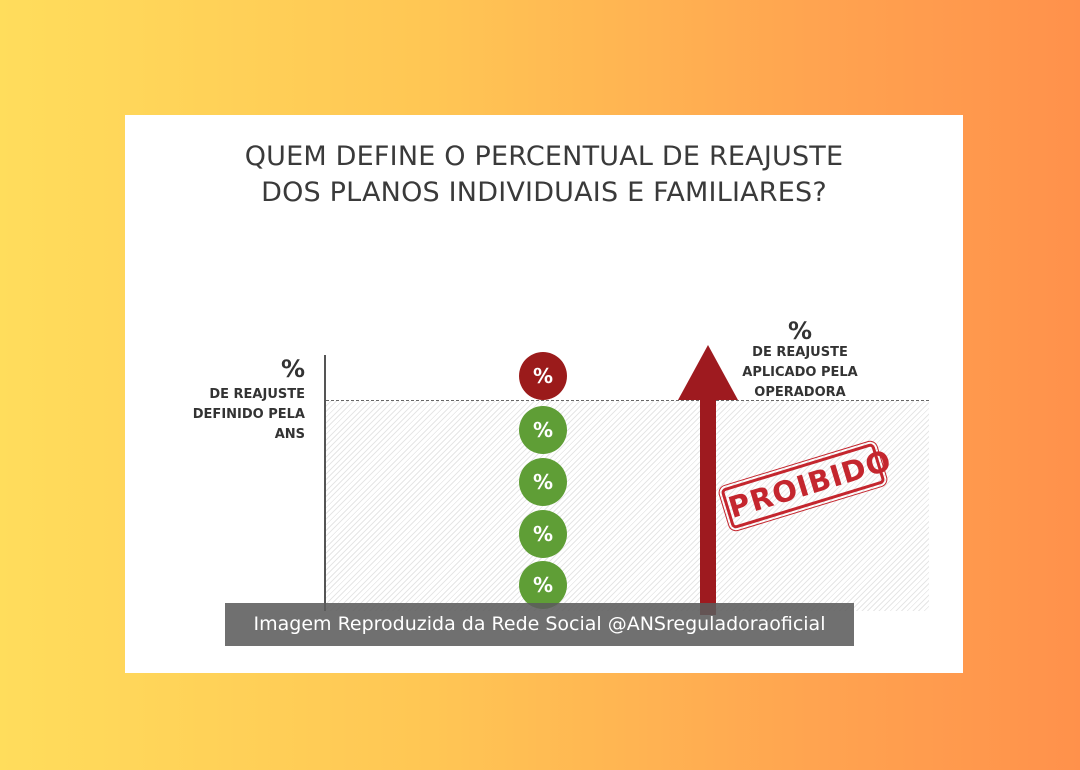 This screenshot has width=1080, height=770. I want to click on ans-label-line-2: DEFINIDO PELA, so click(248, 414).